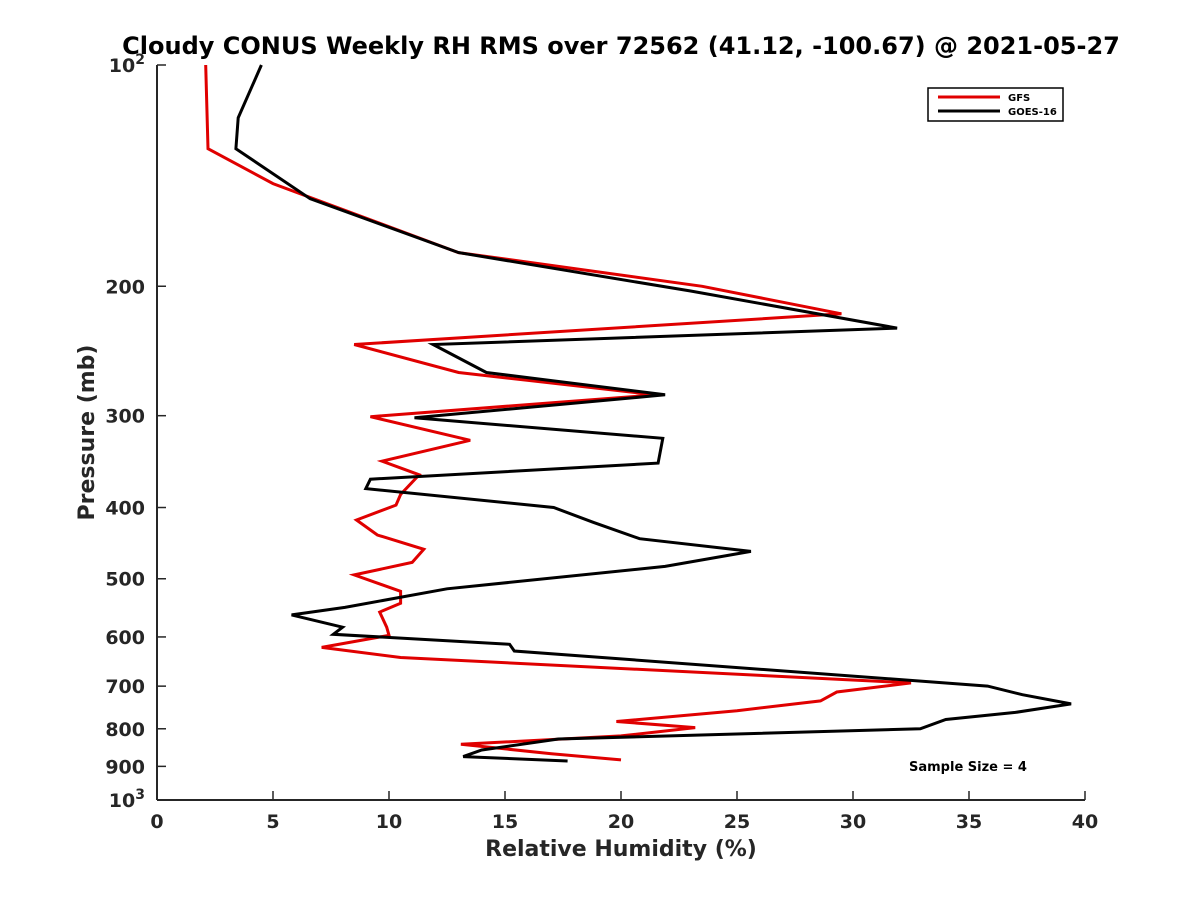 This screenshot has width=1200, height=900. Describe the element at coordinates (125, 287) in the screenshot. I see `y-tick-label: 200` at that location.